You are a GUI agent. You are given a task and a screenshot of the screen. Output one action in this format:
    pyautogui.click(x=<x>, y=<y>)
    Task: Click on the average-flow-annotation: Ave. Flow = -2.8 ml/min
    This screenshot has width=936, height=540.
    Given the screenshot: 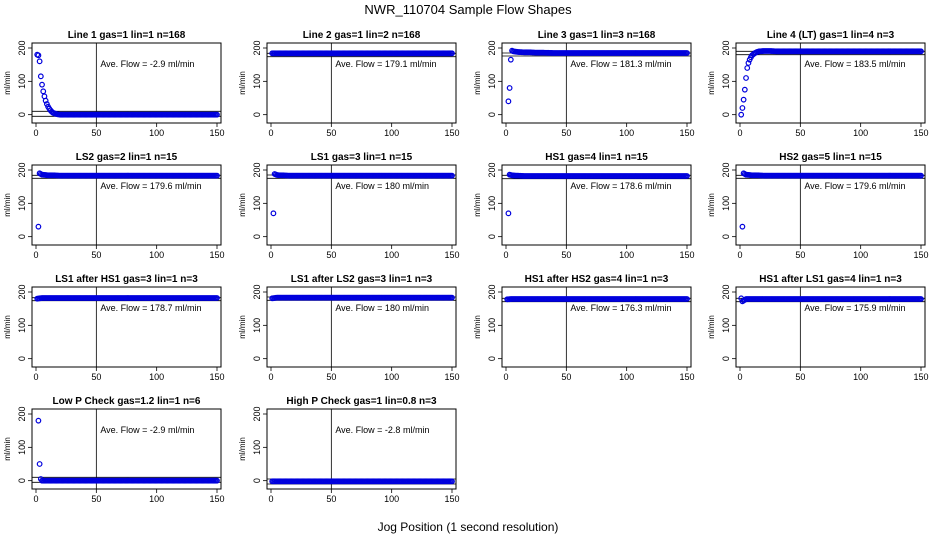 What is the action you would take?
    pyautogui.click(x=382, y=430)
    